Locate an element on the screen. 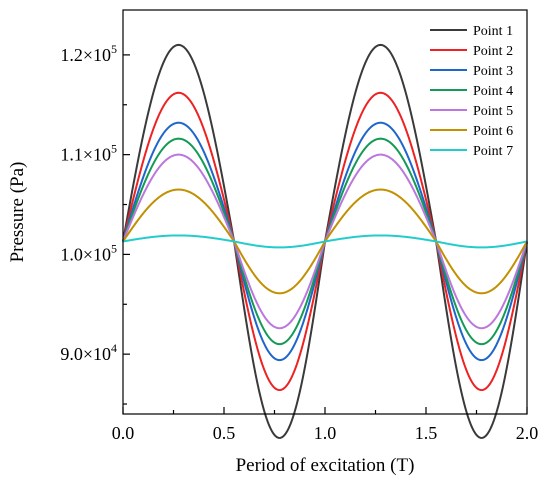  x-tick-label: 2.0 is located at coordinates (527, 433).